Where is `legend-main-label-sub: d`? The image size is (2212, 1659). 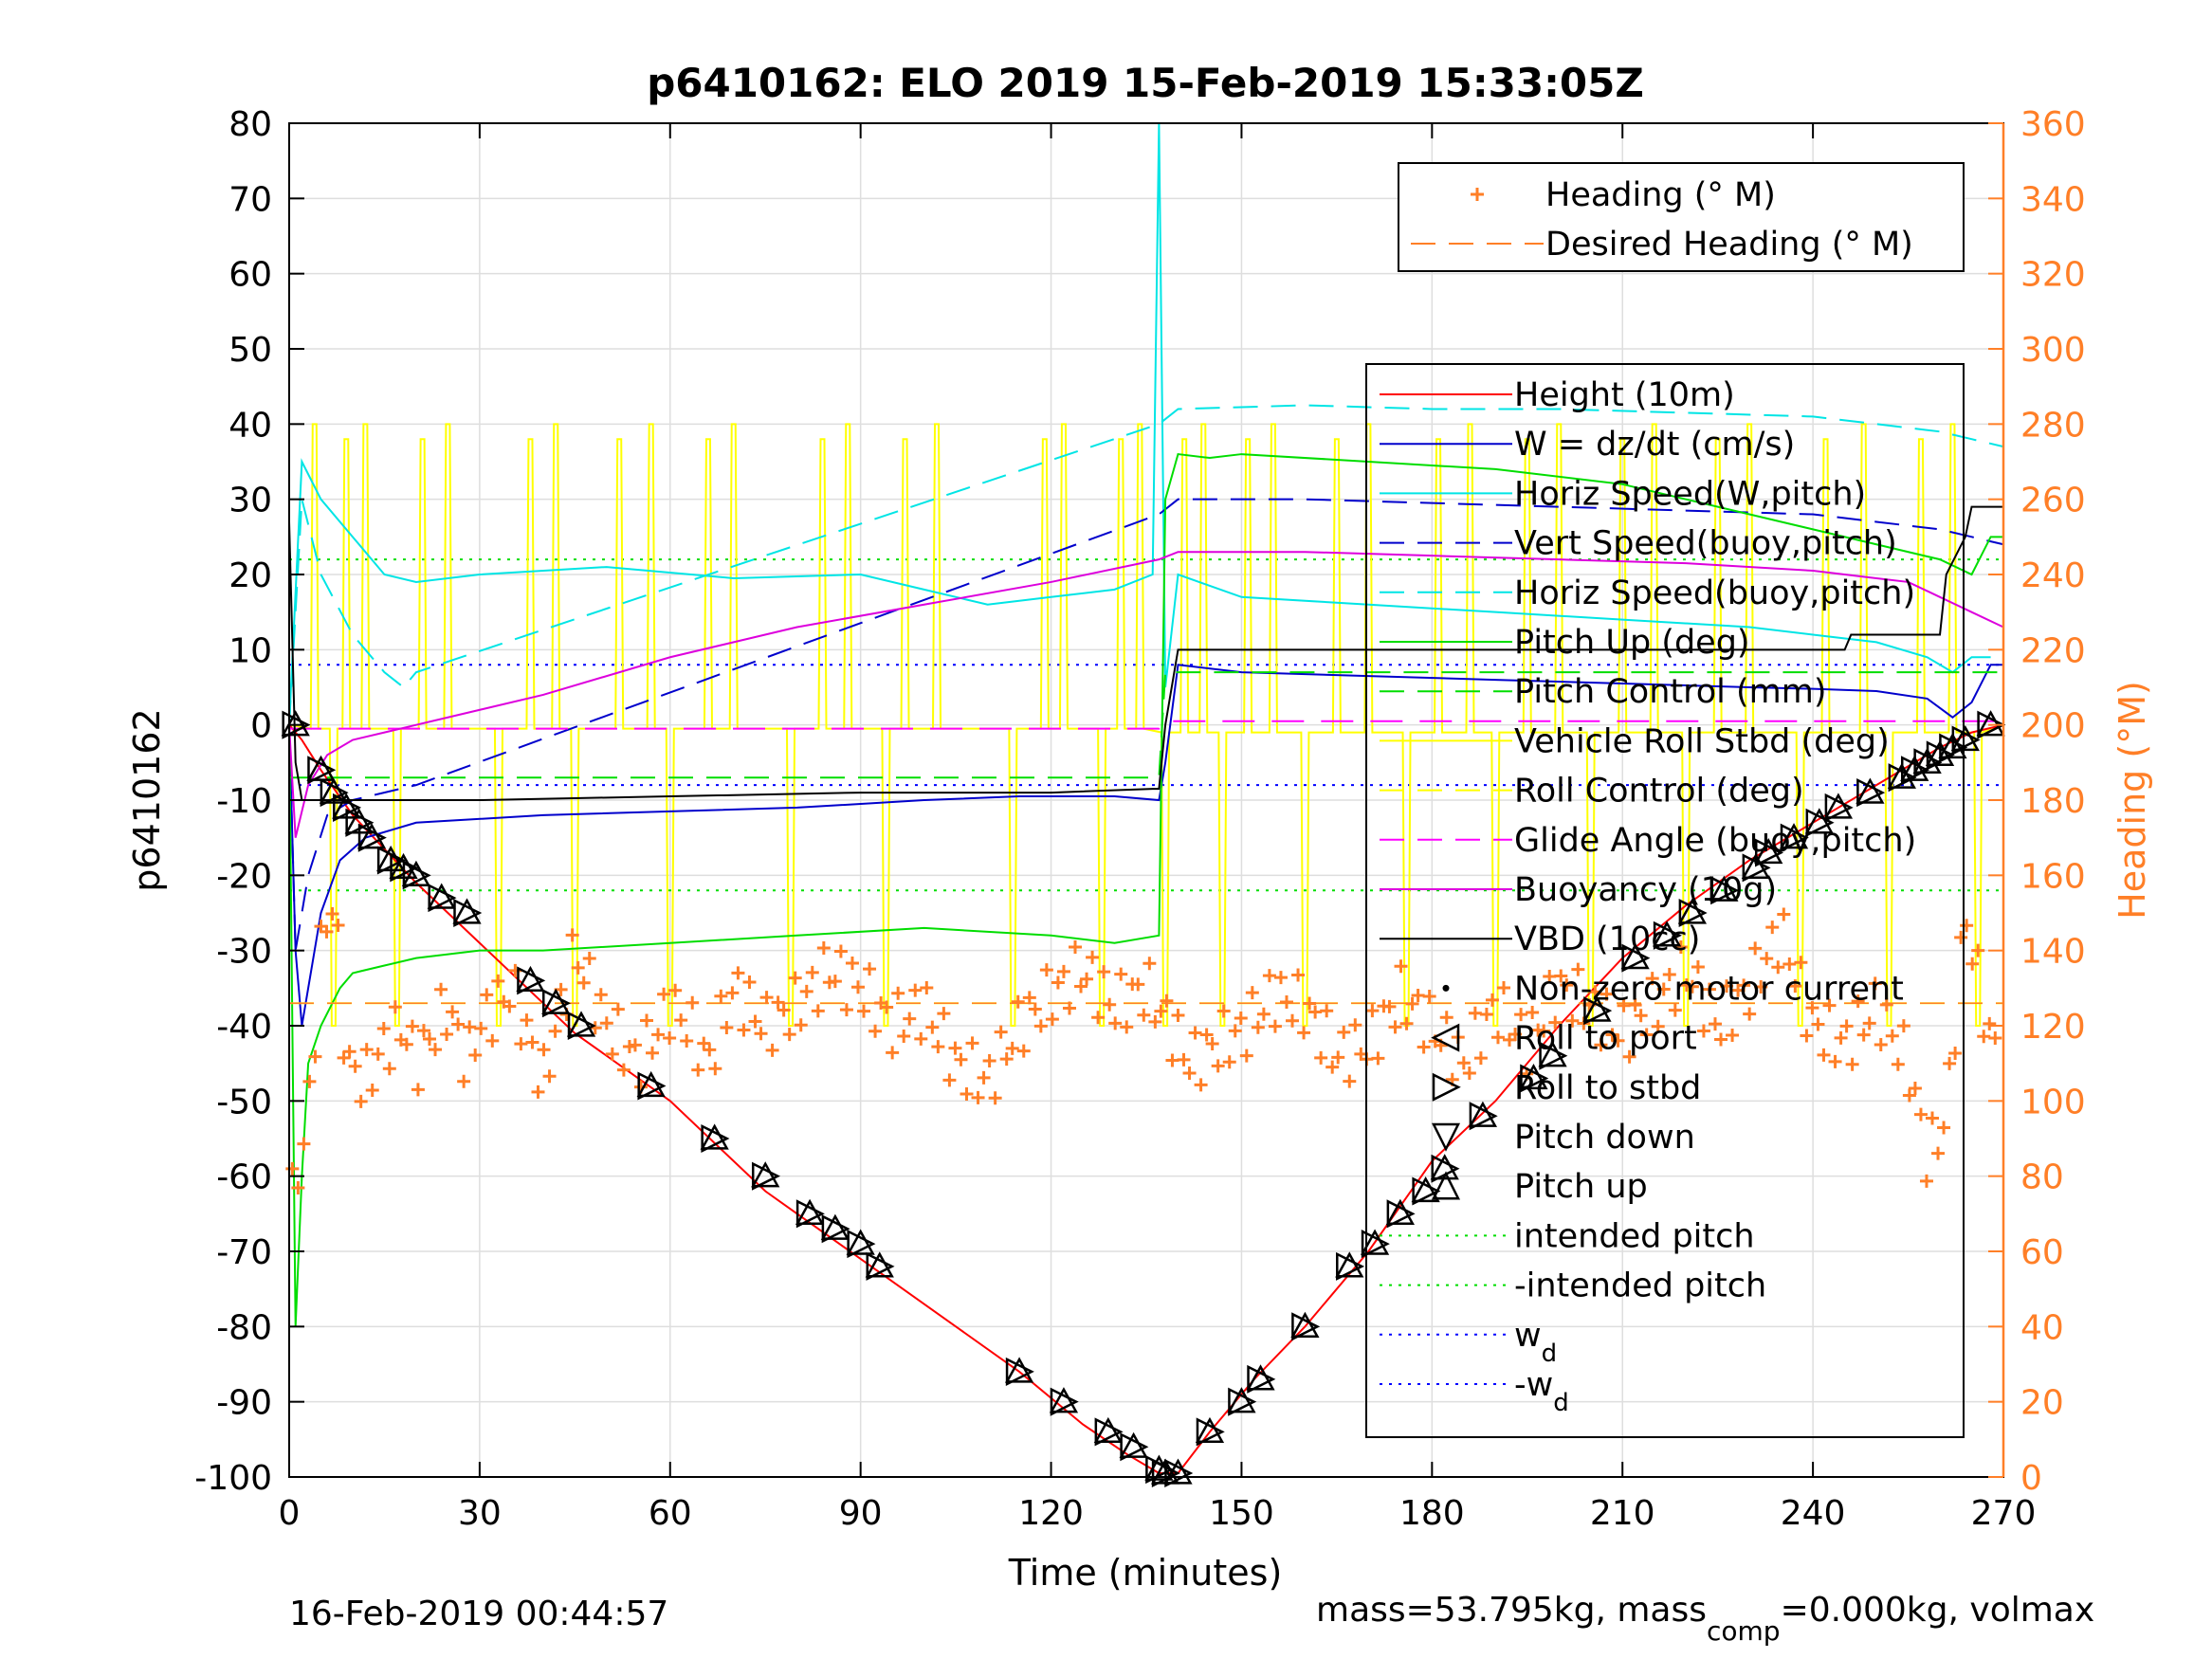 legend-main-label-sub: d is located at coordinates (1561, 1403).